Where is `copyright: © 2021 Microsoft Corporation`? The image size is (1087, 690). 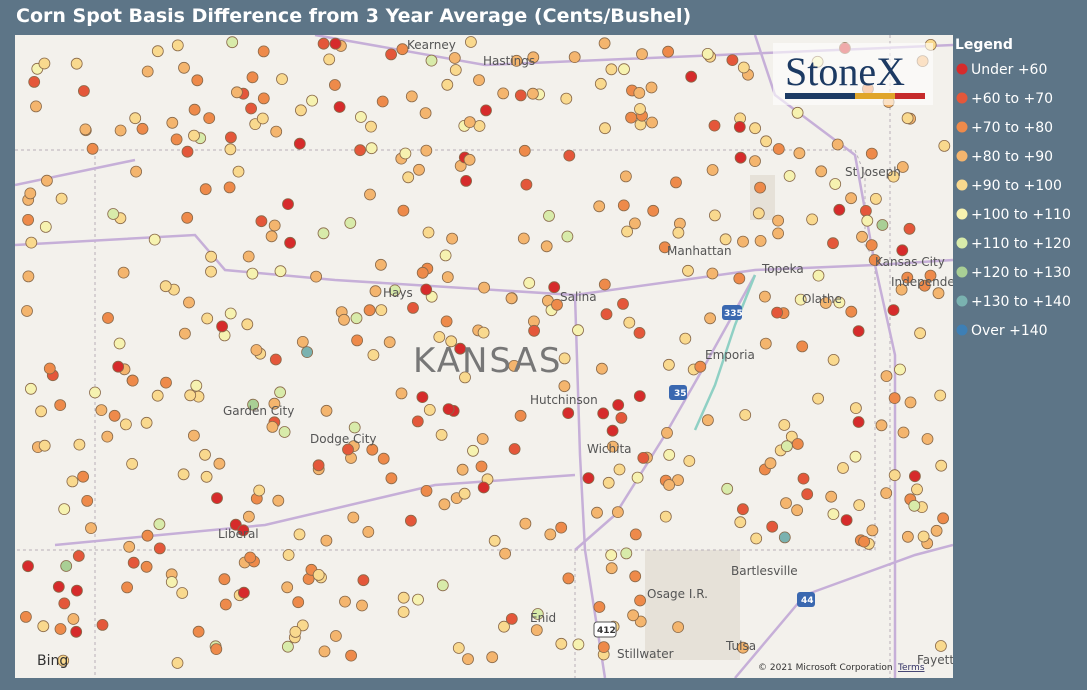 copyright: © 2021 Microsoft Corporation is located at coordinates (825, 668).